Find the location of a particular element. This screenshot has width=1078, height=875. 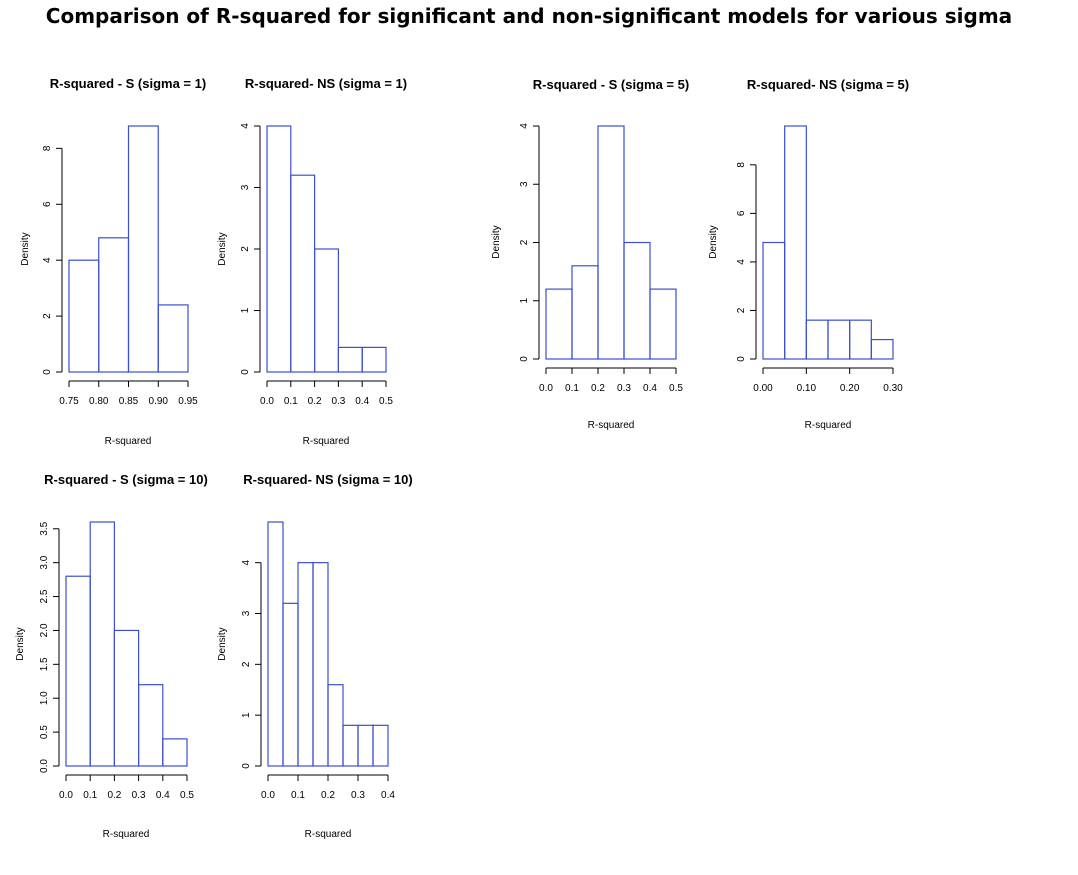

panel-title: R-squared- NS (sigma = 10) is located at coordinates (327, 479).